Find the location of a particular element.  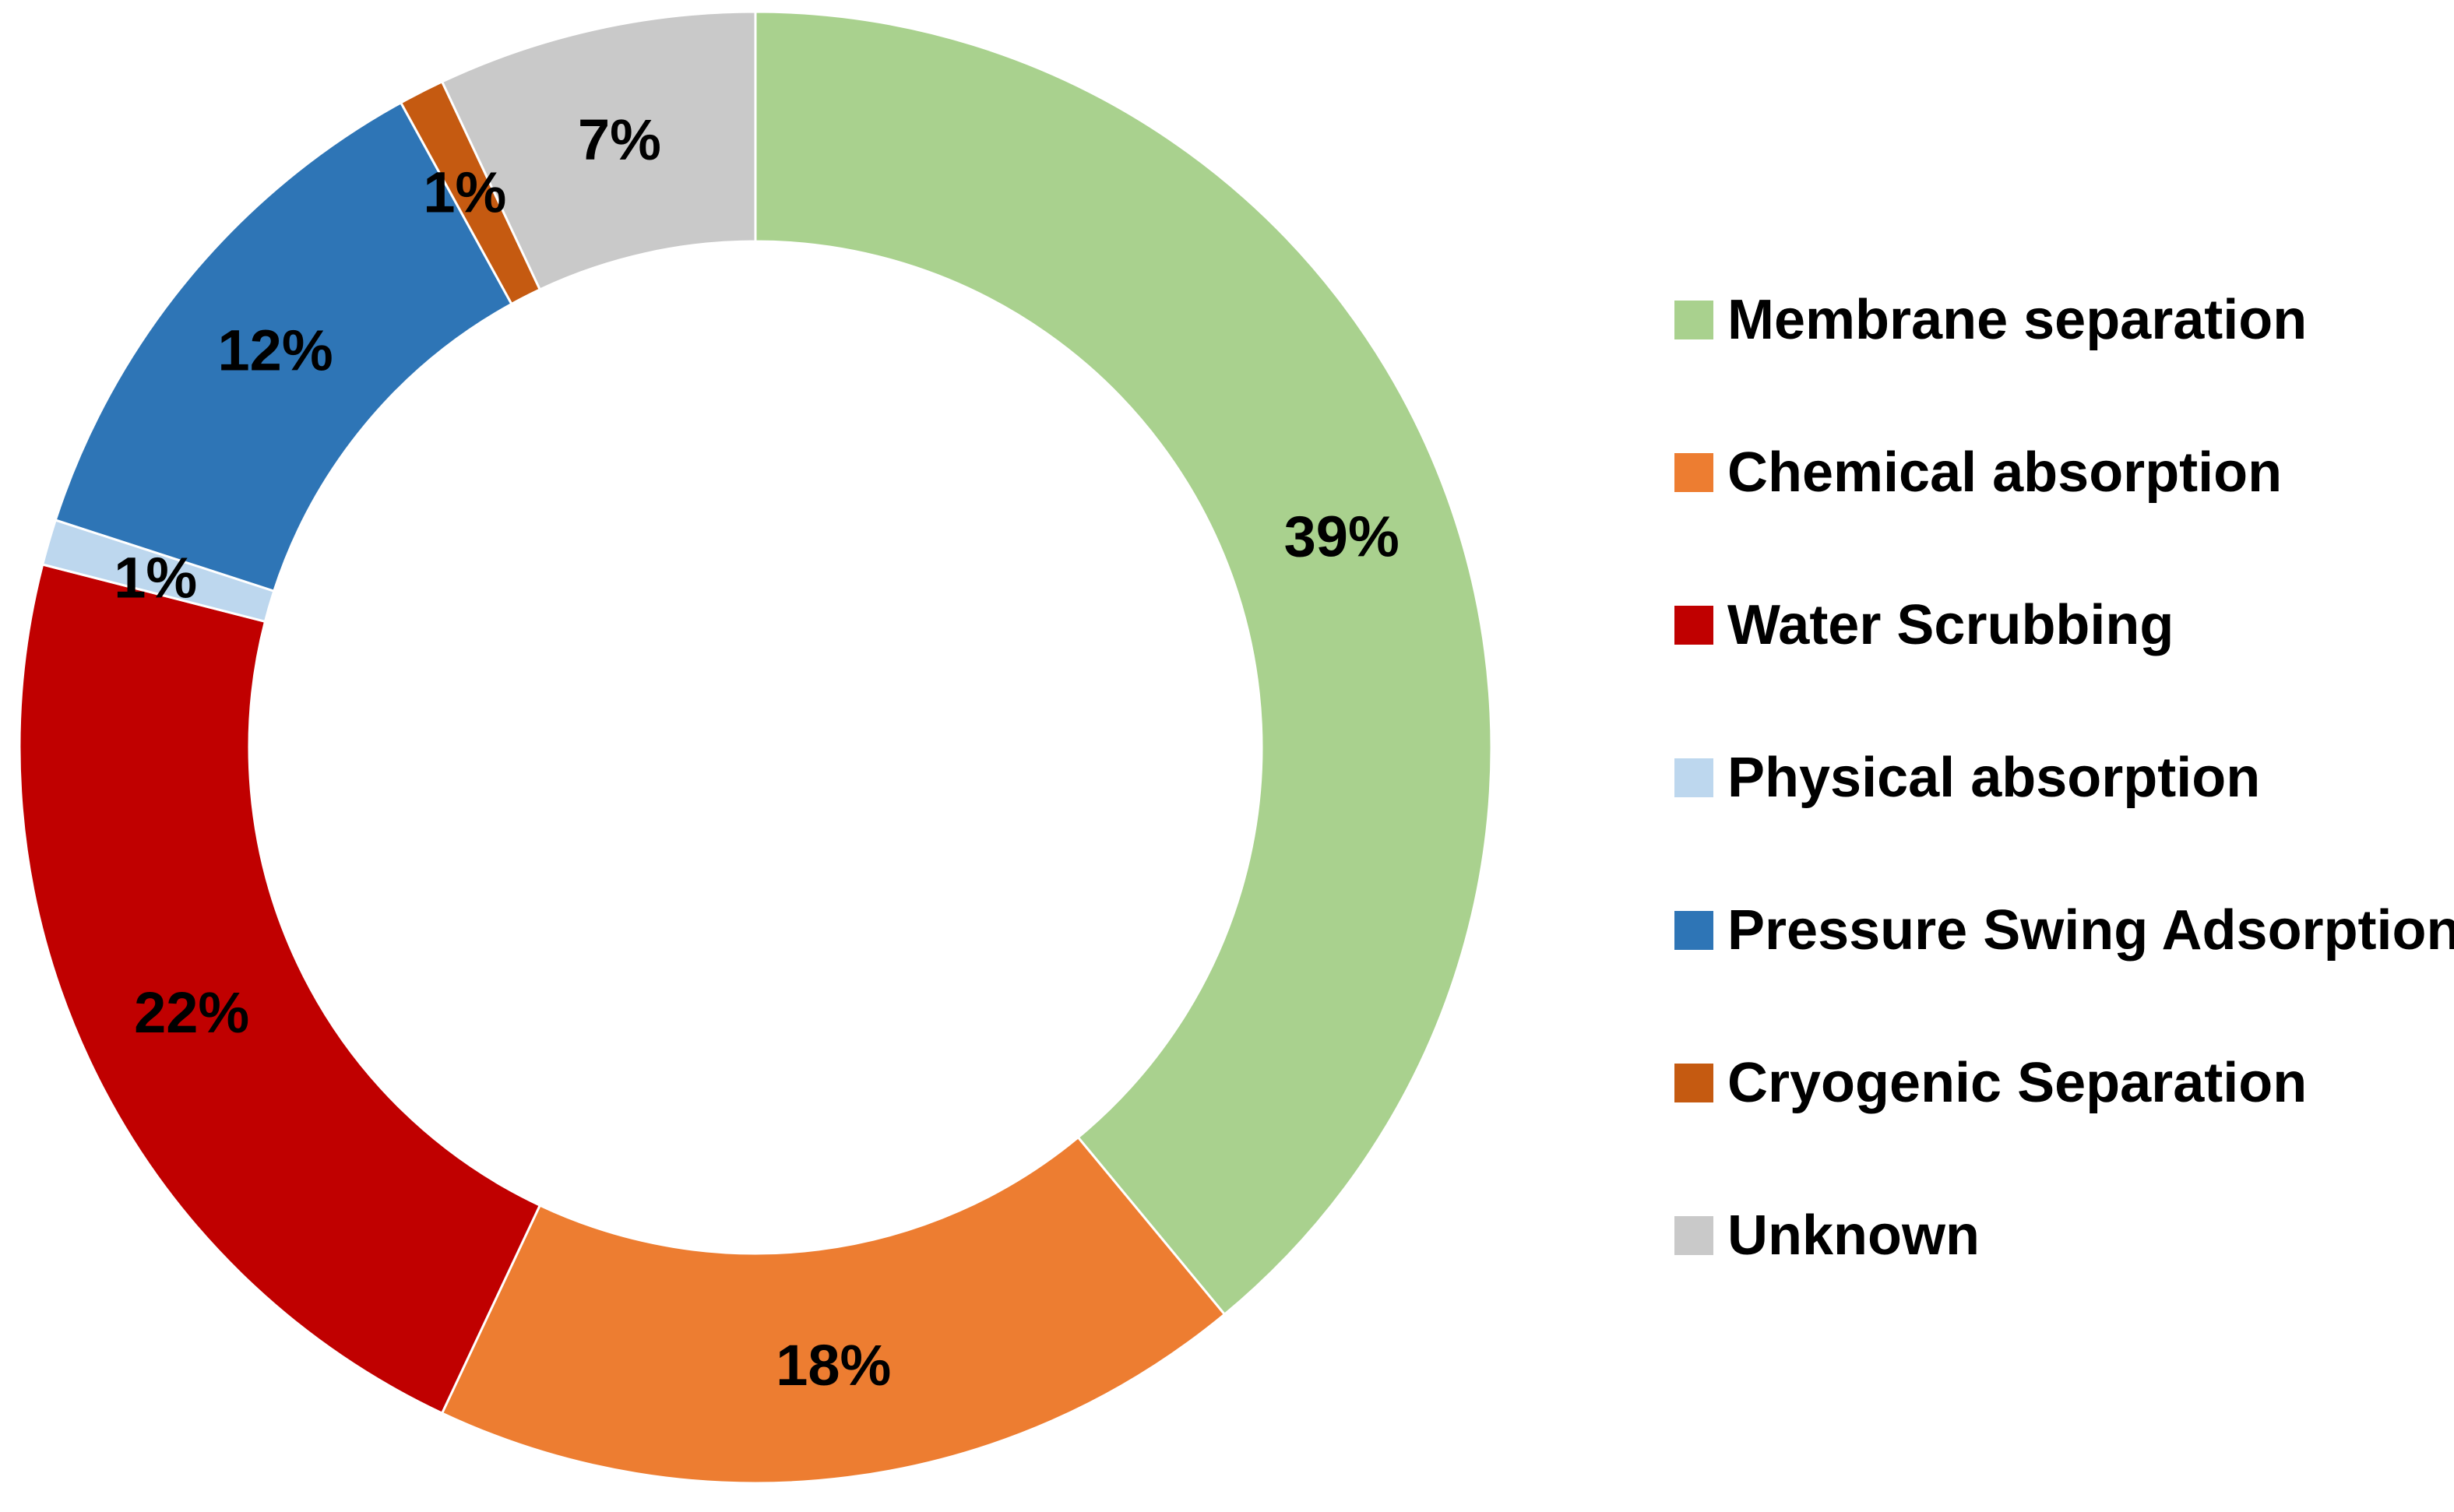

legend-label: Membrane separation is located at coordinates (2017, 320).